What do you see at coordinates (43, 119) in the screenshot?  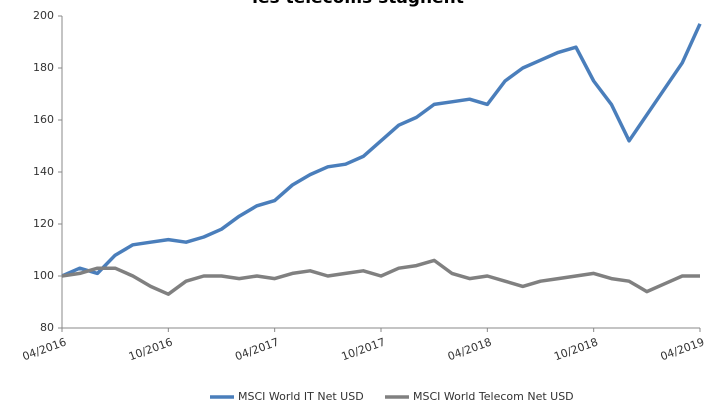 I see `y-tick-label: 160` at bounding box center [43, 119].